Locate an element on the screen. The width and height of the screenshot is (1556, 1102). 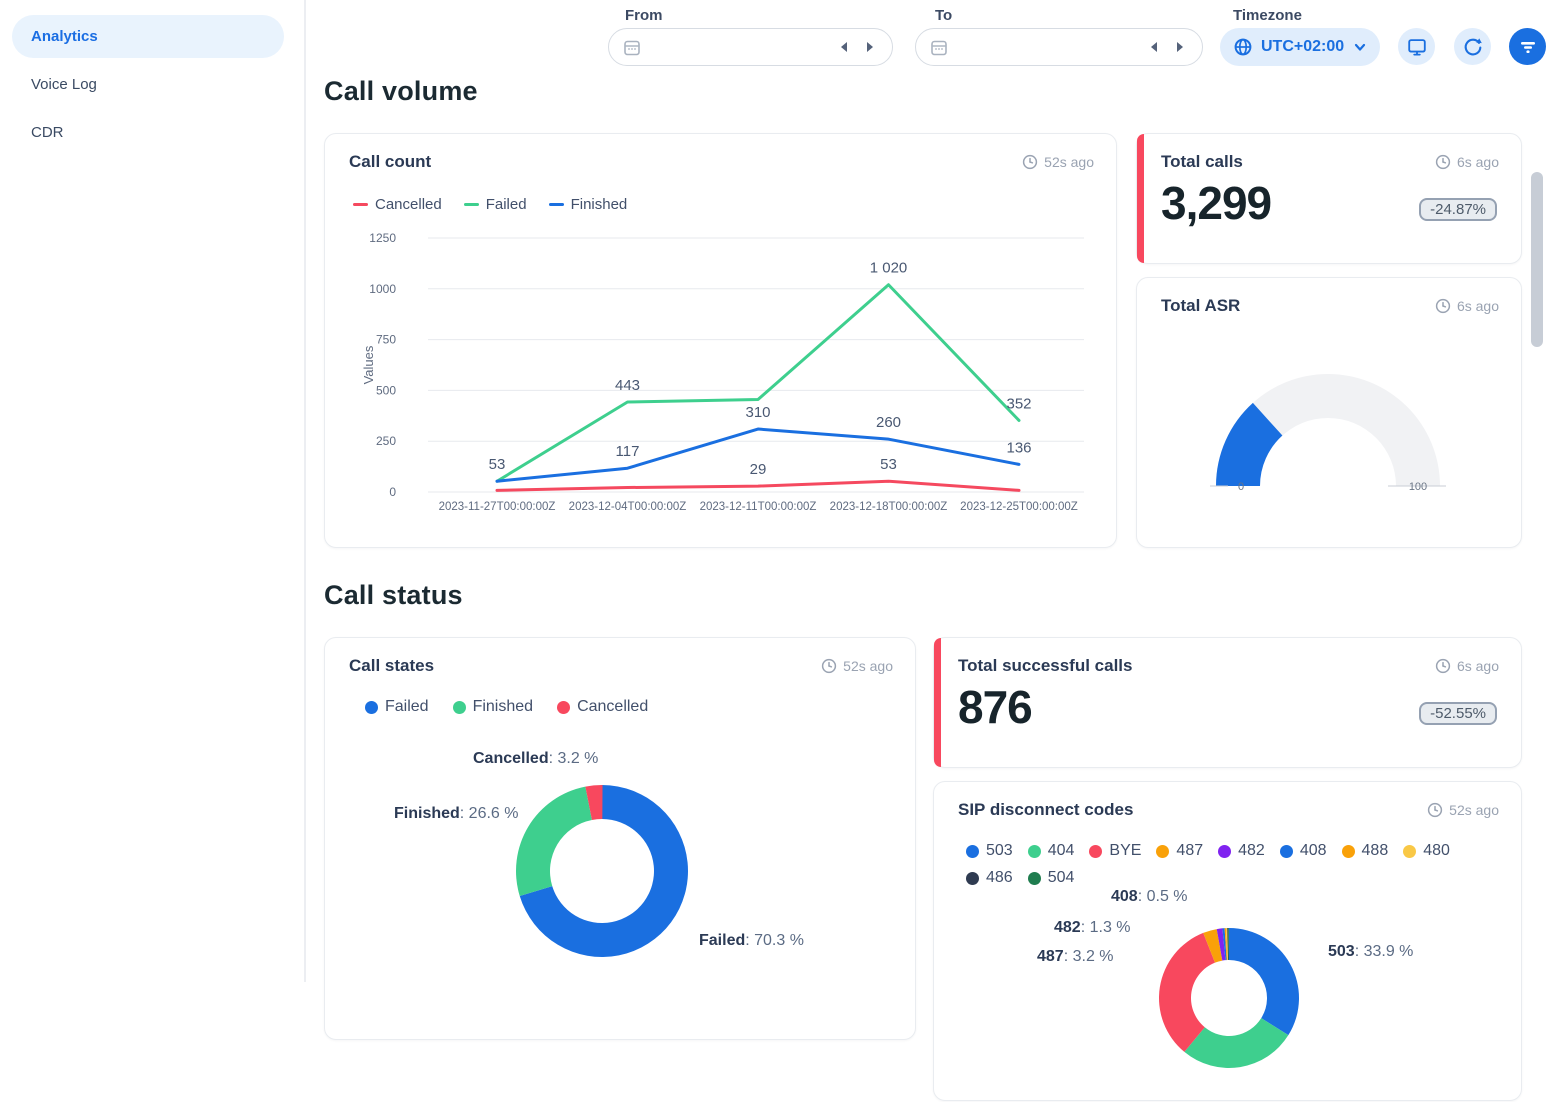
display-mode-button is located at coordinates (1416, 46).